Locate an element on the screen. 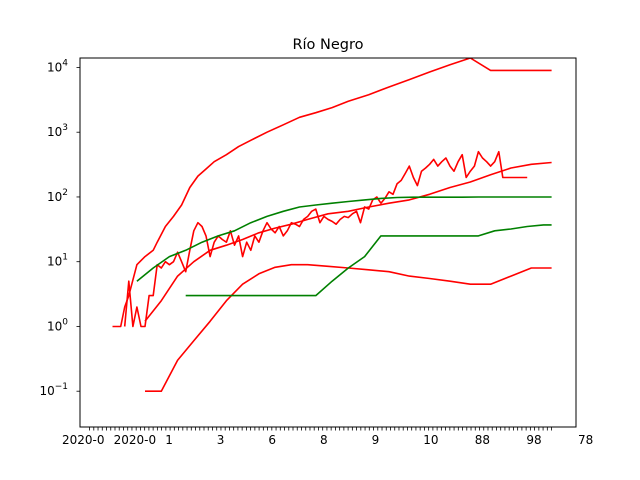  y-tick-label: 10² is located at coordinates (57, 196).